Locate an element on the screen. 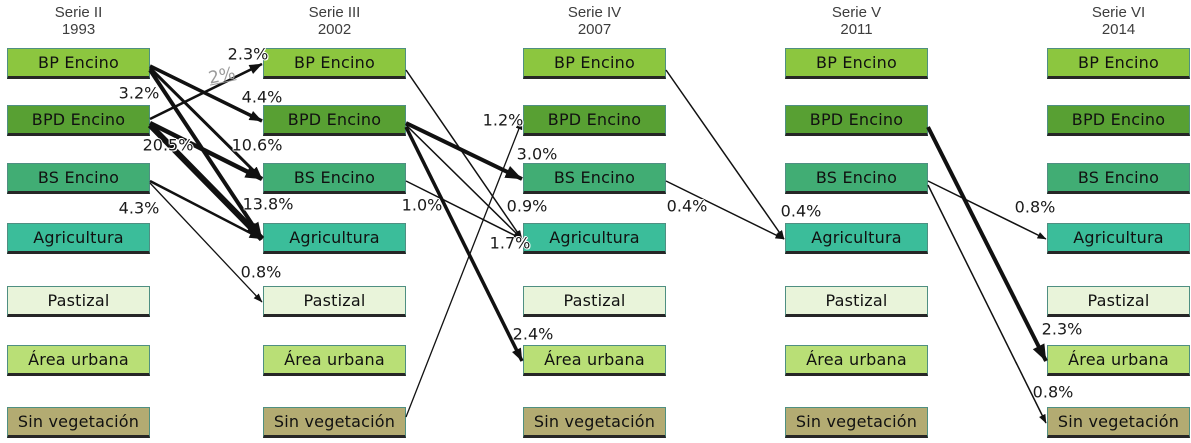 The height and width of the screenshot is (443, 1191). transition-percentage-label: 20.5% is located at coordinates (168, 145).